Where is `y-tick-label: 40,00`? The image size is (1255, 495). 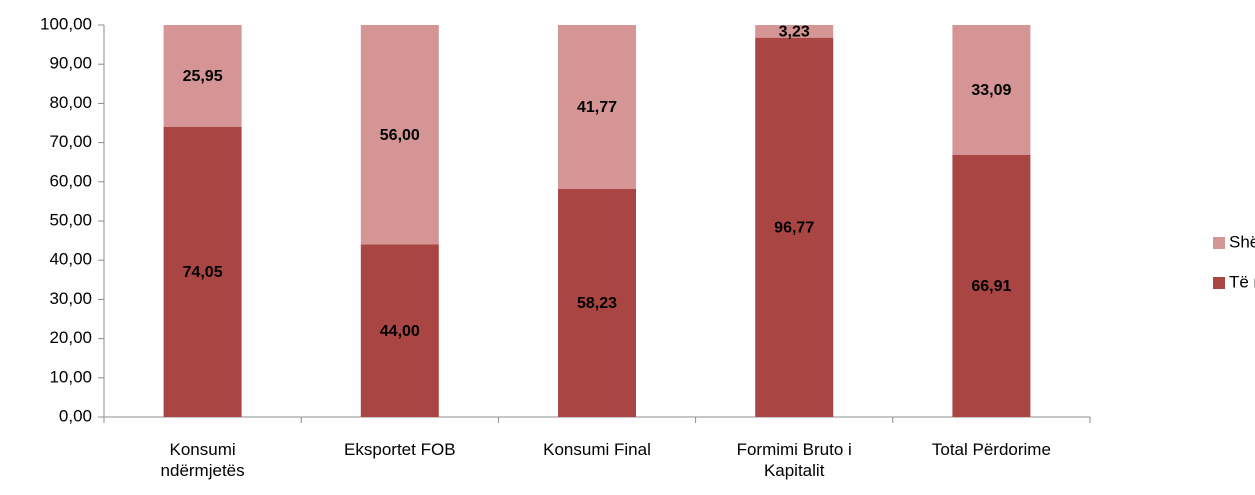 y-tick-label: 40,00 is located at coordinates (70, 259).